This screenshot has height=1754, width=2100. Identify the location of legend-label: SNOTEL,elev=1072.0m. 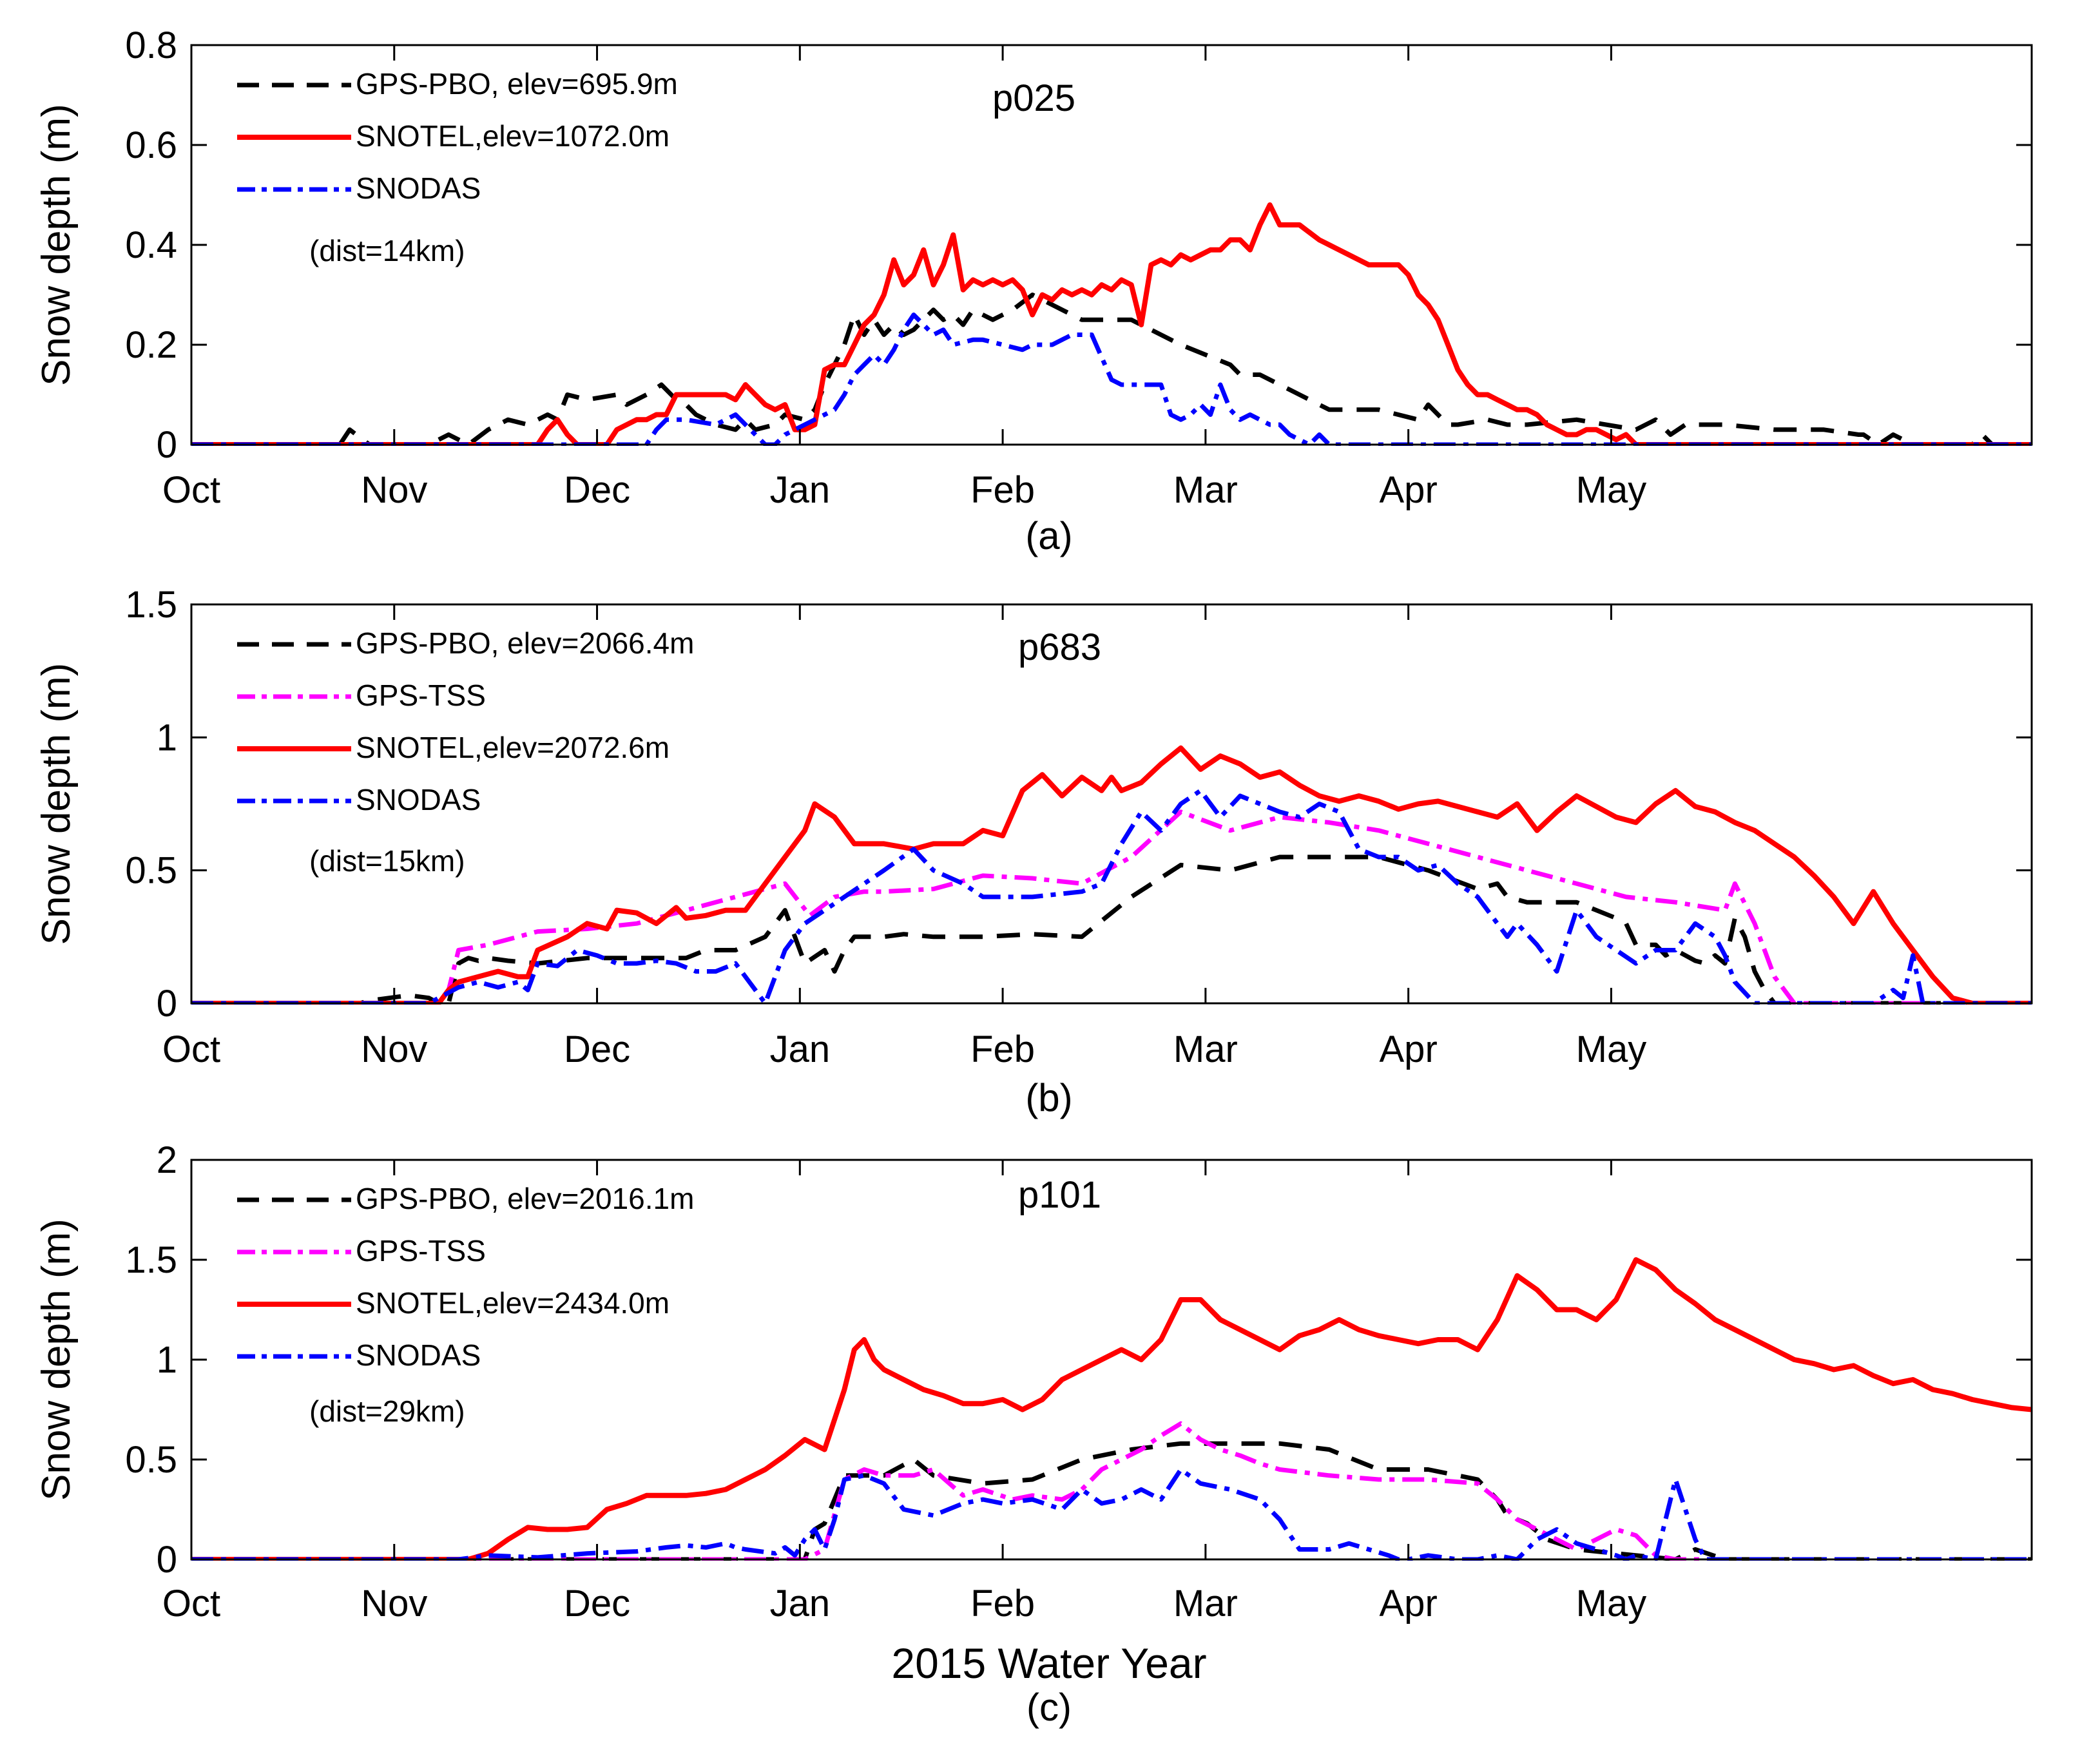
(512, 136).